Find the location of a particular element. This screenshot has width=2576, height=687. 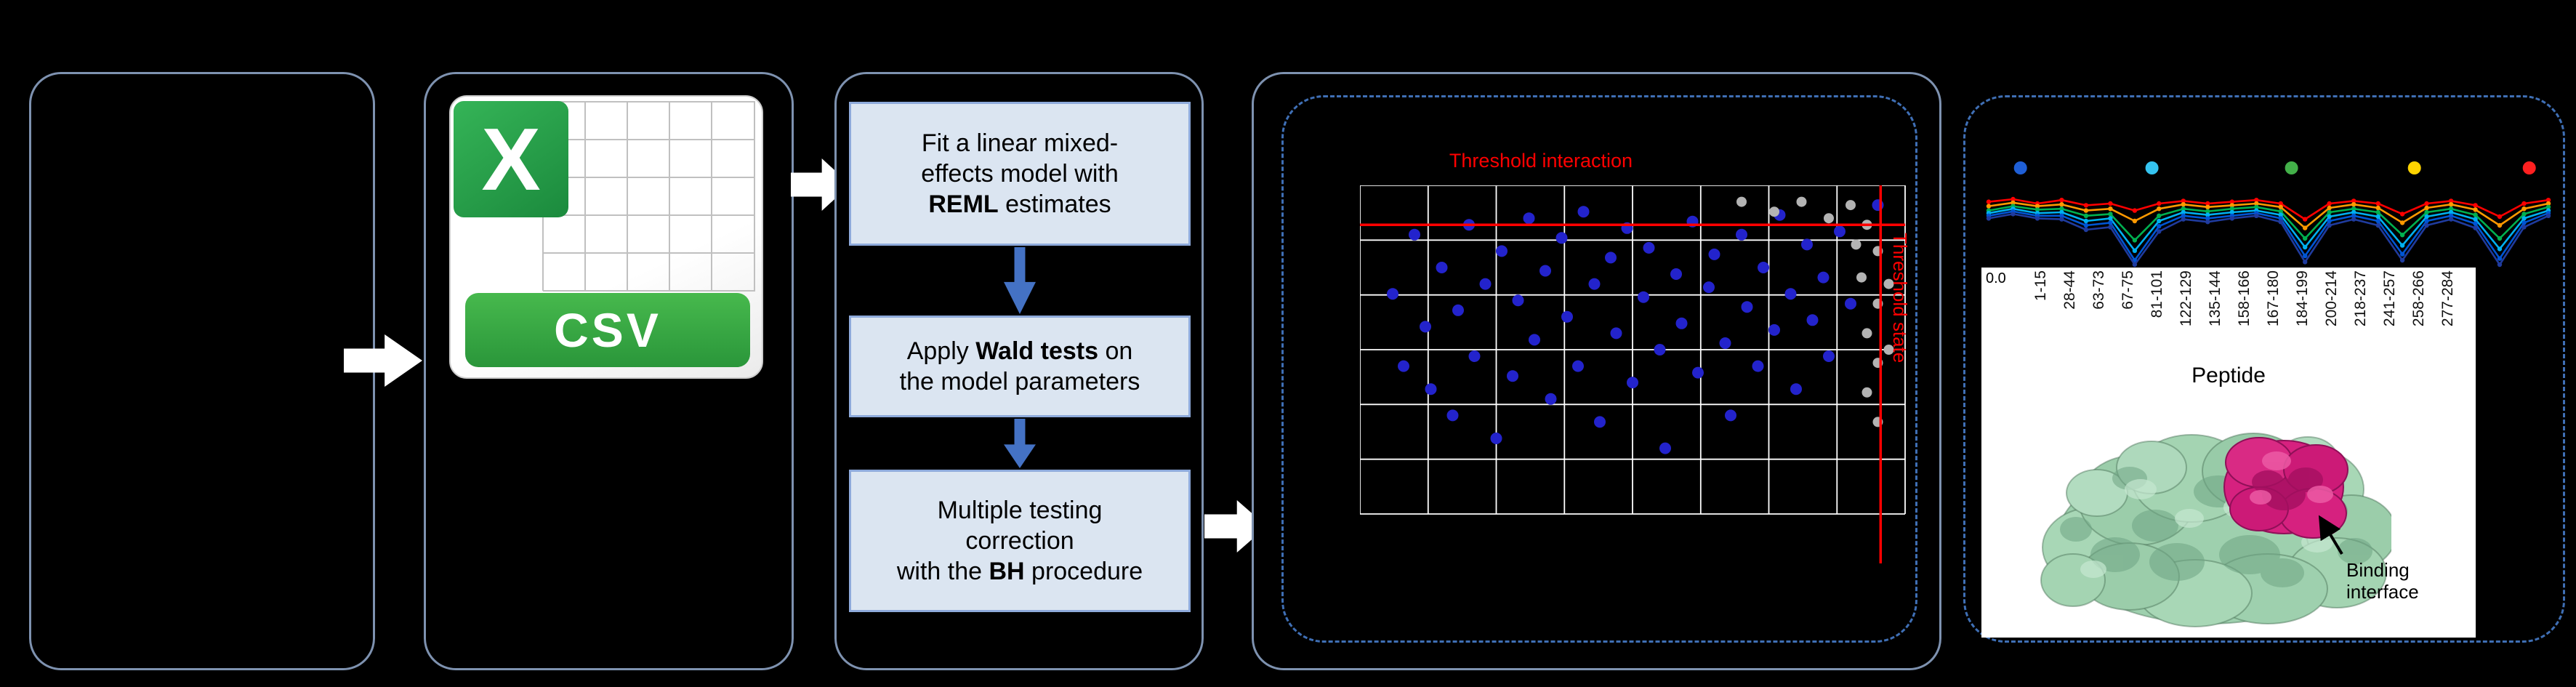

input-panel is located at coordinates (202, 371).